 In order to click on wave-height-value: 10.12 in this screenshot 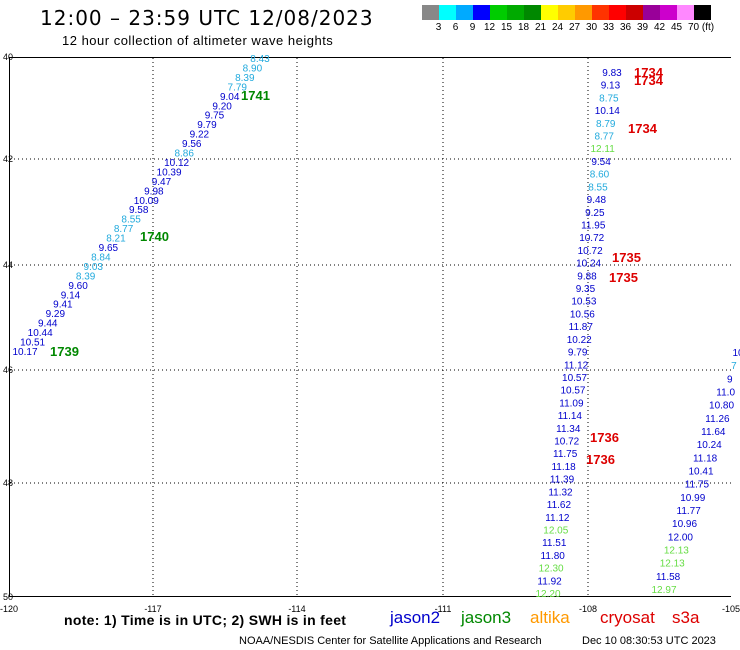, I will do `click(176, 163)`.